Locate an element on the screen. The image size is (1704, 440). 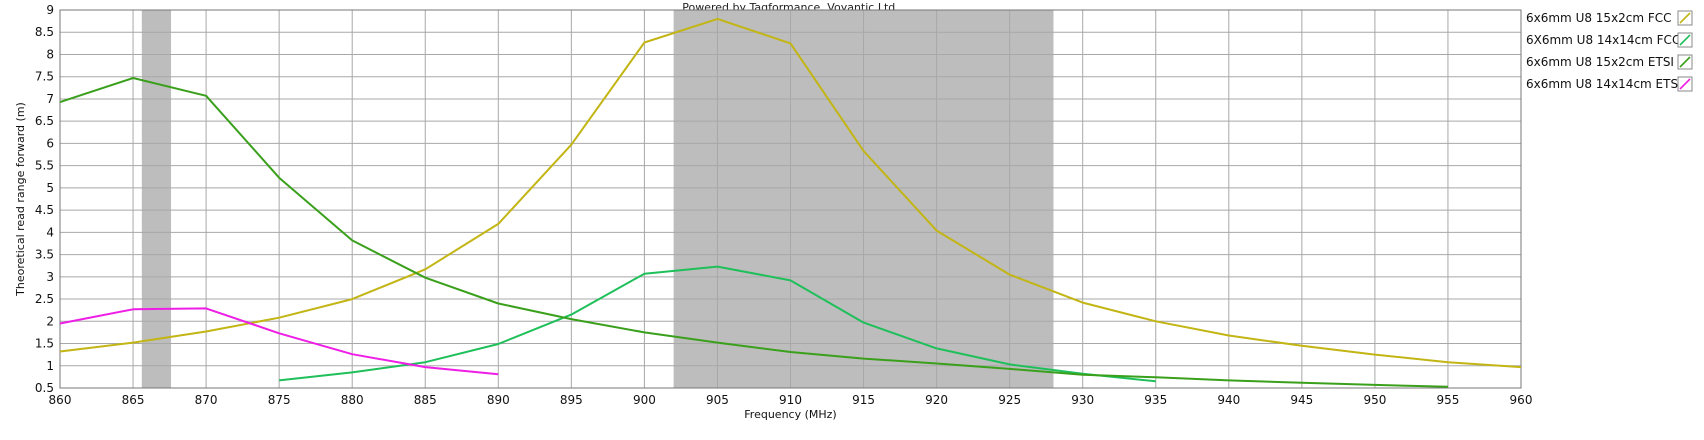
x-tick-label: 910 is located at coordinates (790, 400).